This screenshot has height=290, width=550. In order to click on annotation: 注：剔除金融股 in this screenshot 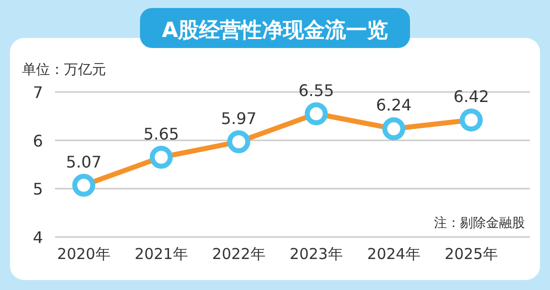, I will do `click(479, 223)`.